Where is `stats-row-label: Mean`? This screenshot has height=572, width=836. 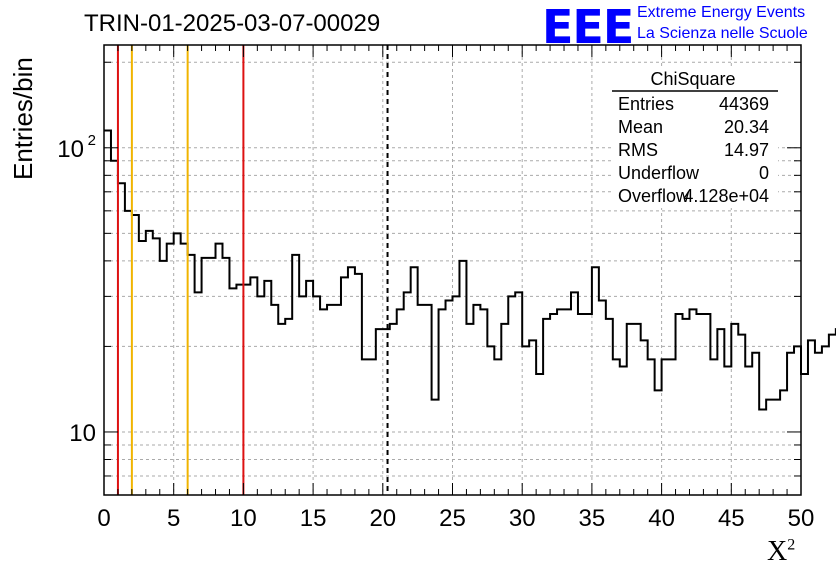
stats-row-label: Mean is located at coordinates (640, 127).